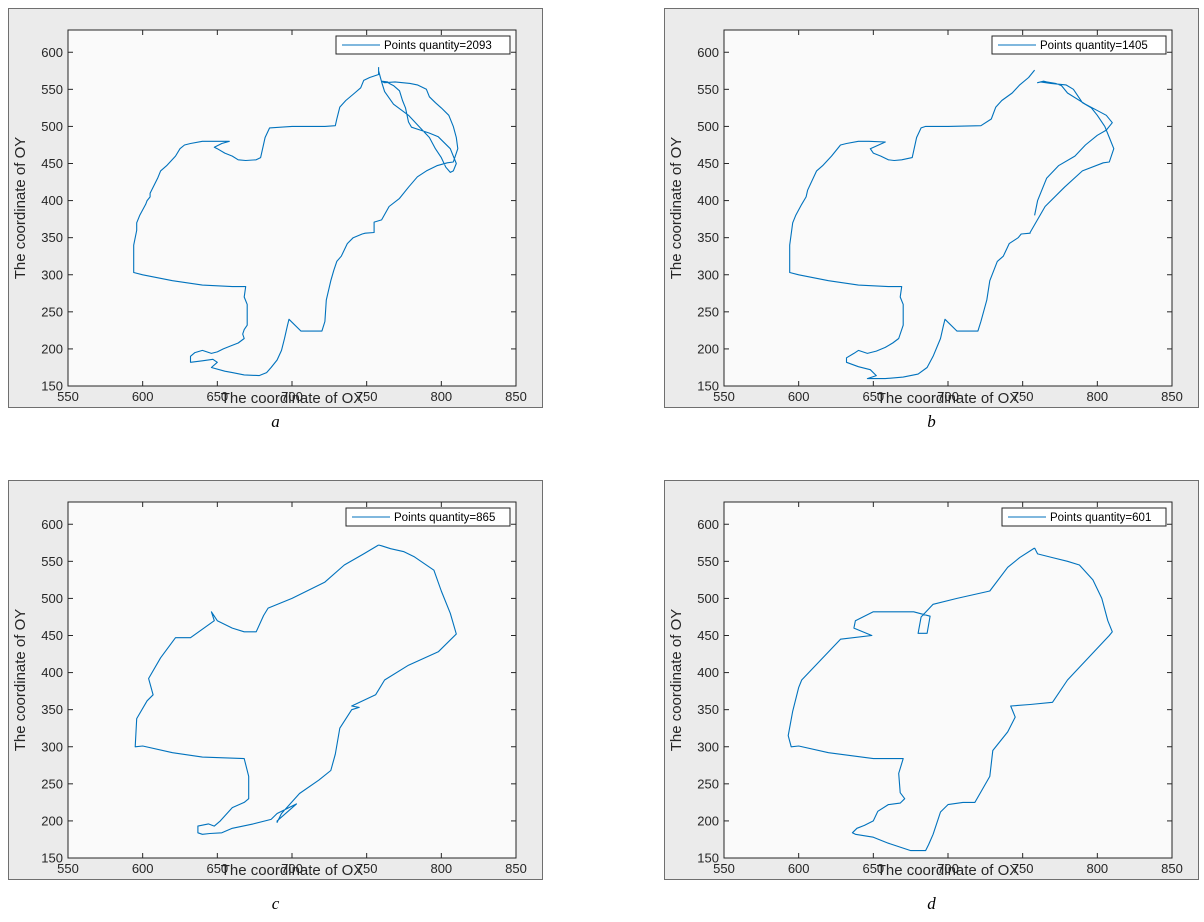  What do you see at coordinates (275, 903) in the screenshot?
I see `caption-c: c` at bounding box center [275, 903].